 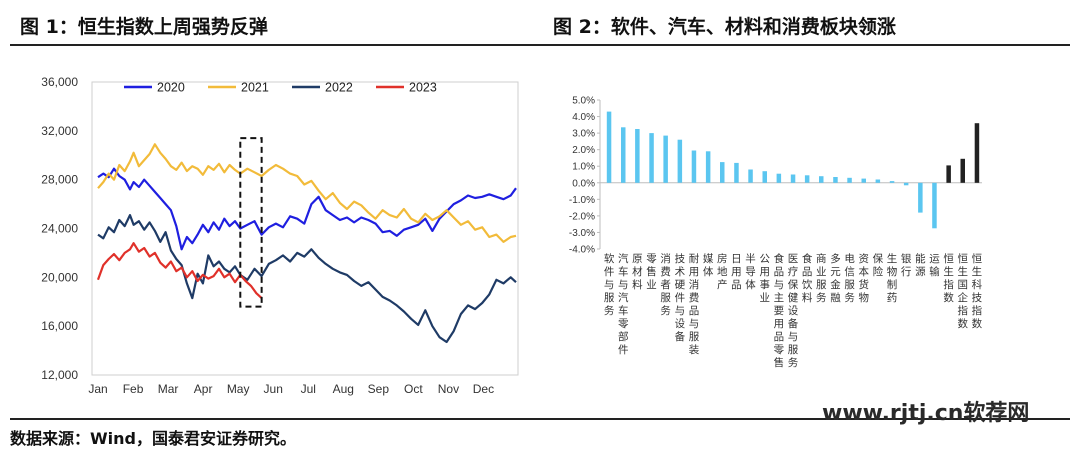 What do you see at coordinates (963, 291) in the screenshot?
I see `category-label-25: 恒生国企指数` at bounding box center [963, 291].